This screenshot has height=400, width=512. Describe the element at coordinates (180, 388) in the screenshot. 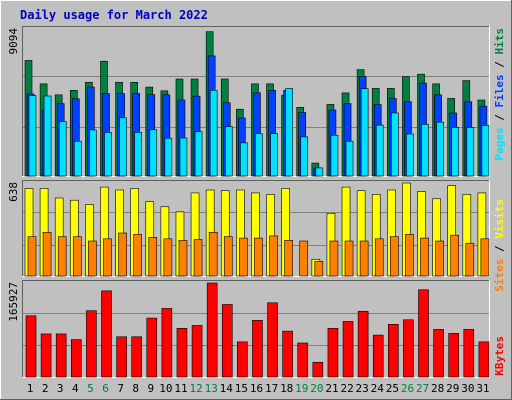

I see `x-tick-label: 11` at that location.